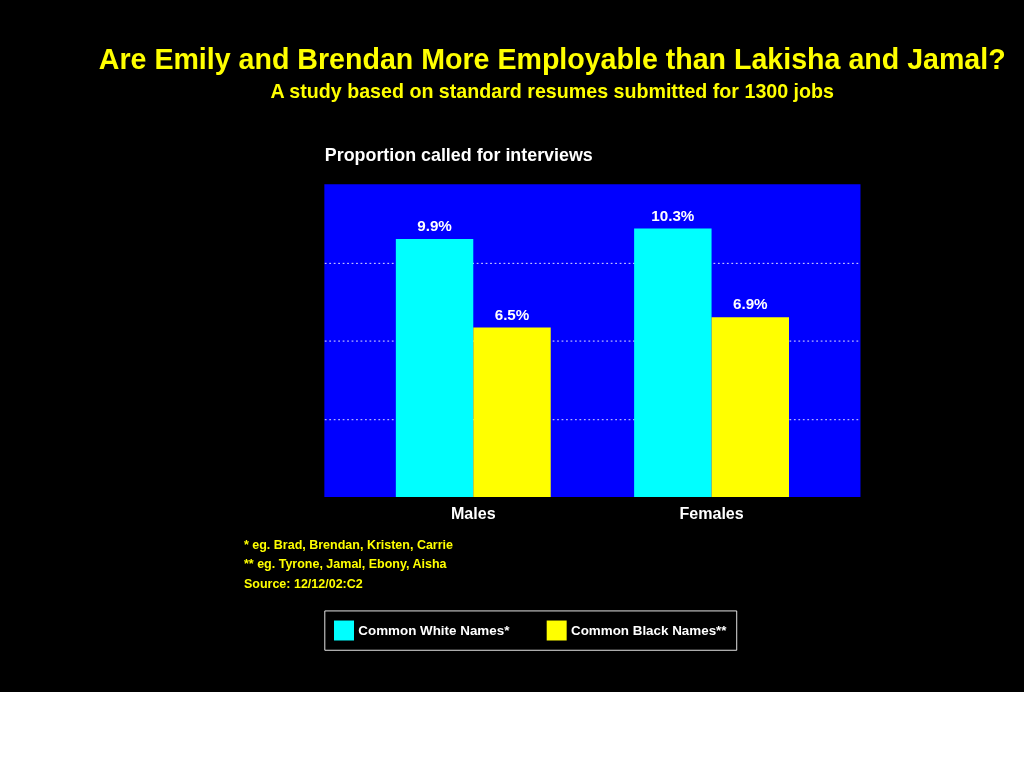 The height and width of the screenshot is (768, 1024). What do you see at coordinates (345, 564) in the screenshot?
I see `text: ** eg. Tyrone, Jamal, Ebony, Aisha` at bounding box center [345, 564].